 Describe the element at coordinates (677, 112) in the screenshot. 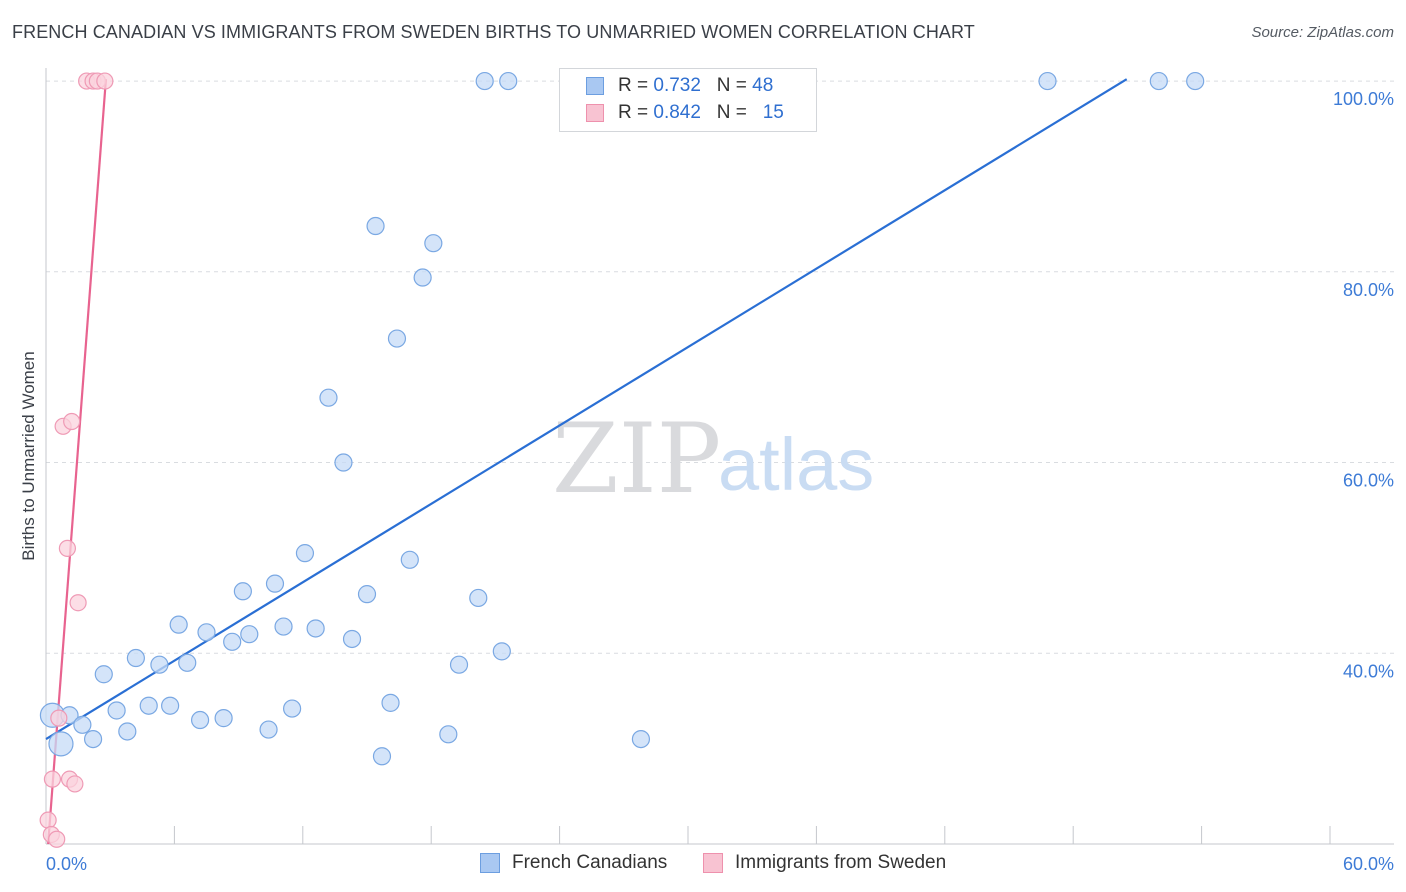

I see `legend-r-value: 0.842` at that location.